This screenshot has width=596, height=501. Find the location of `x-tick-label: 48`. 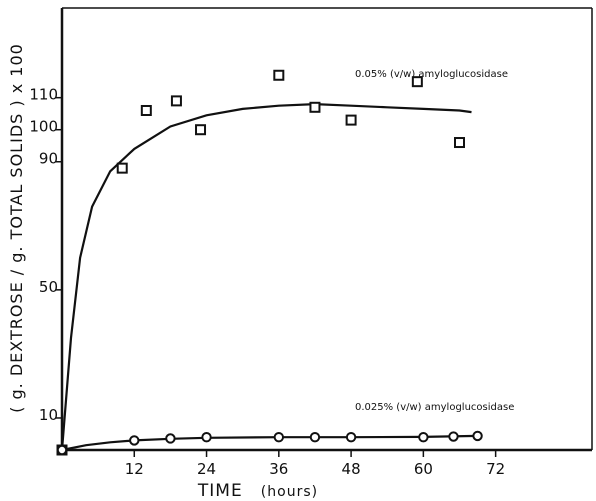

x-tick-label: 48 is located at coordinates (351, 469).